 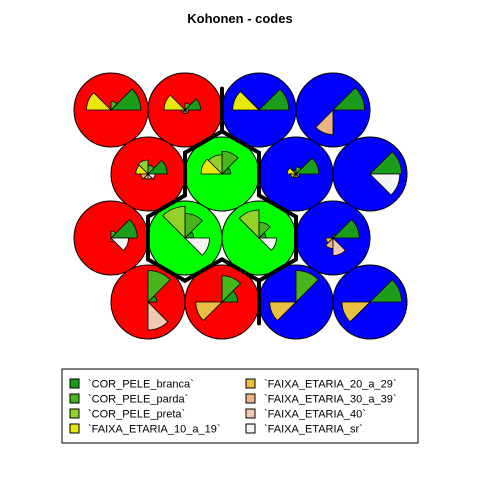 What do you see at coordinates (313, 430) in the screenshot?
I see `legend-label: `FAIXA_ETARIA_sr`` at bounding box center [313, 430].